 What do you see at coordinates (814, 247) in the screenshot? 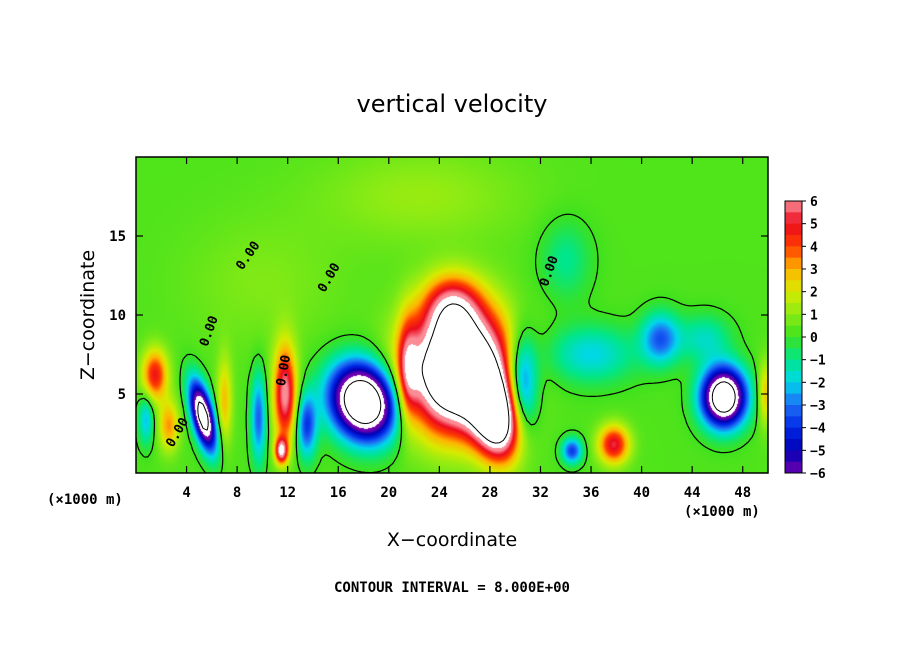
I see `colorbar-label: 4` at bounding box center [814, 247].